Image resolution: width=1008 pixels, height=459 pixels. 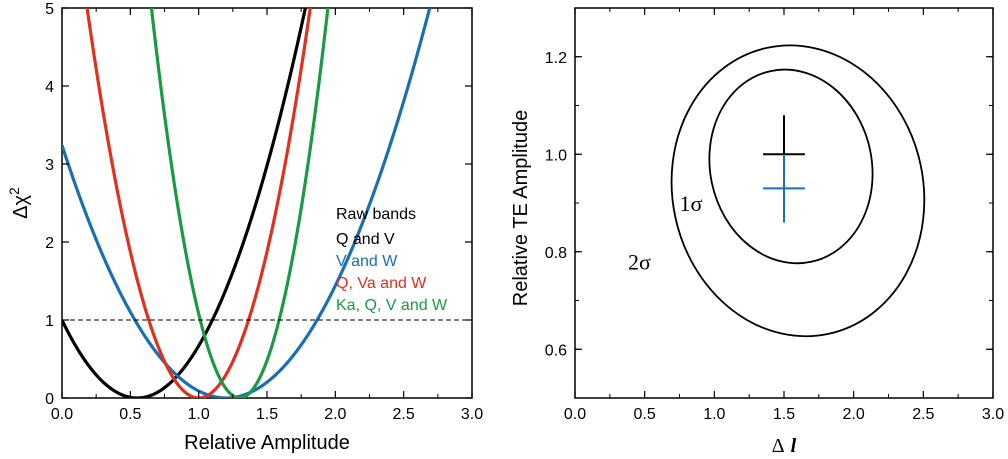 What do you see at coordinates (993, 414) in the screenshot?
I see `right-x-tick-label: 3.0` at bounding box center [993, 414].